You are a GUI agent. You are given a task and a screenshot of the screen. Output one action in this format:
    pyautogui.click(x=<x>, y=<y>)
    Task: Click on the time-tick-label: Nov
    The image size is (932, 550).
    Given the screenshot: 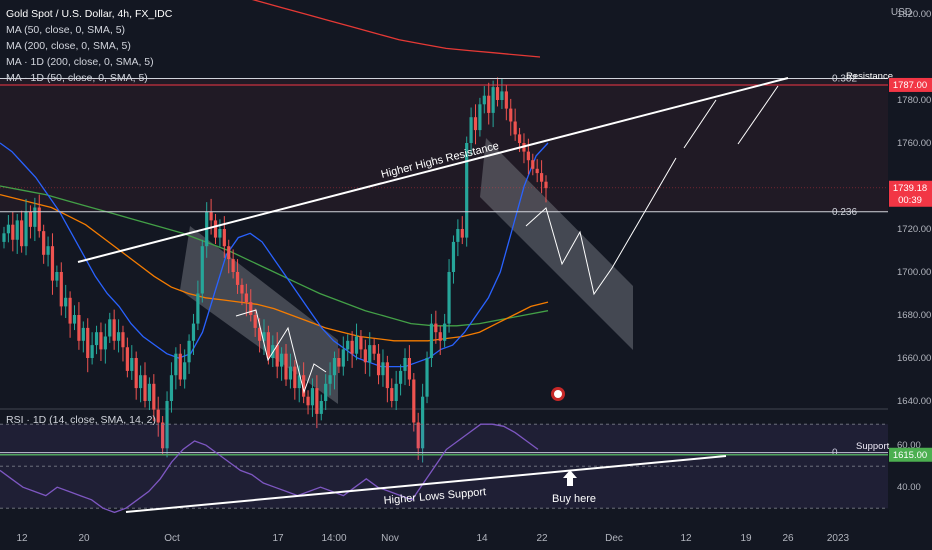 What is the action you would take?
    pyautogui.click(x=390, y=538)
    